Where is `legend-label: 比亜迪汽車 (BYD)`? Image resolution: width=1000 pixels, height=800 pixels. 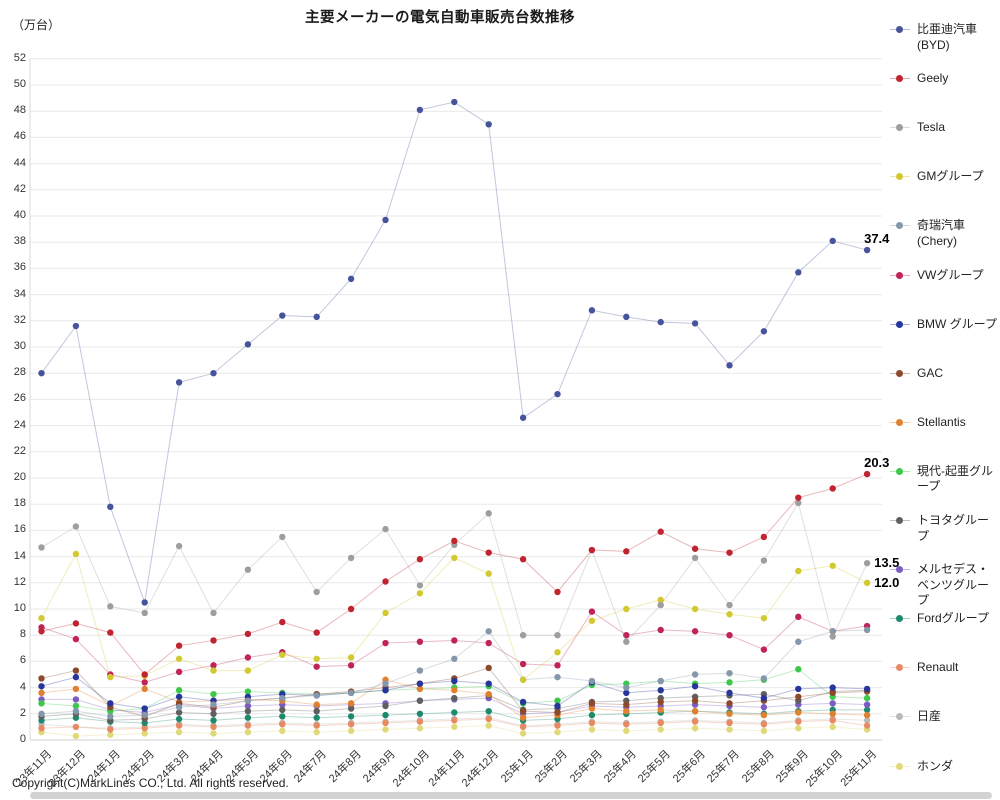
legend-label: 比亜迪汽車 (BYD) is located at coordinates (947, 37).